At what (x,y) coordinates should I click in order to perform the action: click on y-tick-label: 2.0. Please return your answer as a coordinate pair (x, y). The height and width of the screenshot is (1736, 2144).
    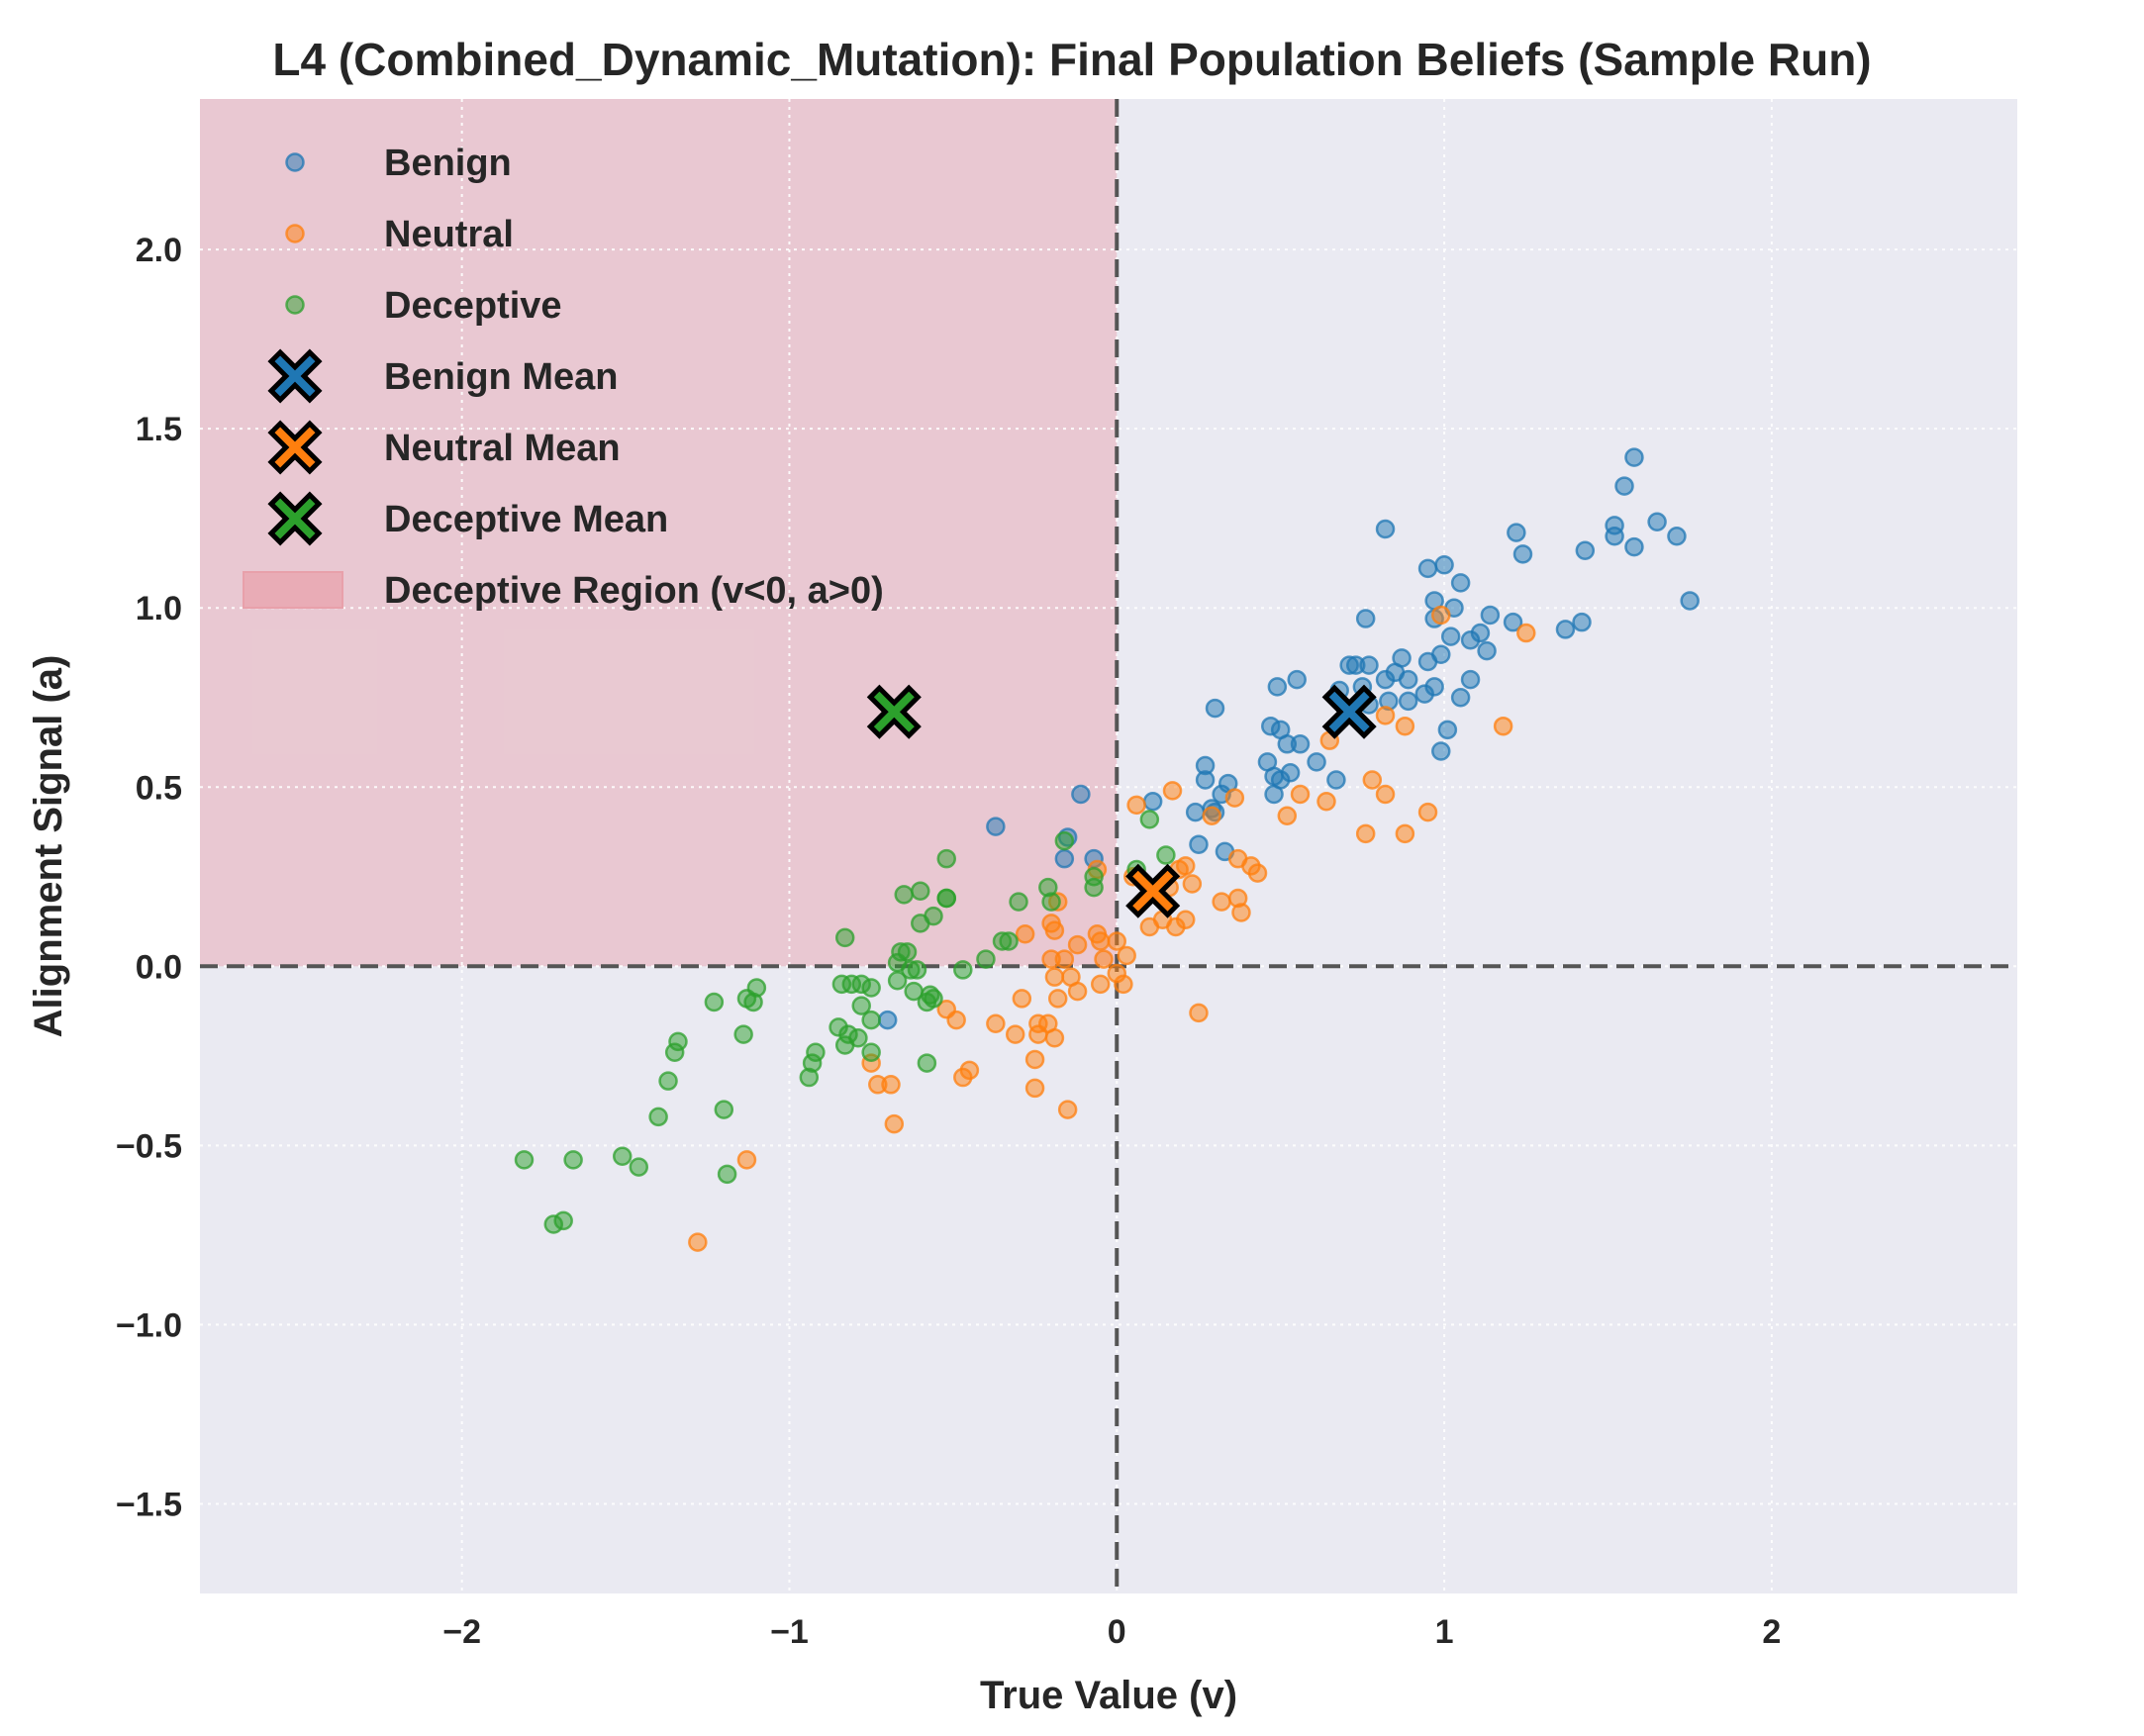
    Looking at the image, I should click on (159, 250).